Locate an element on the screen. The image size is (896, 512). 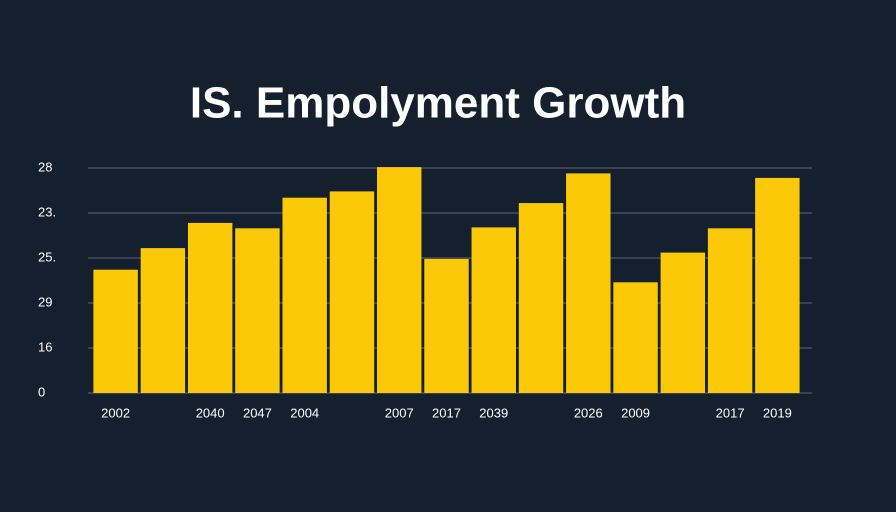
y-tick-label: 28 is located at coordinates (45, 166).